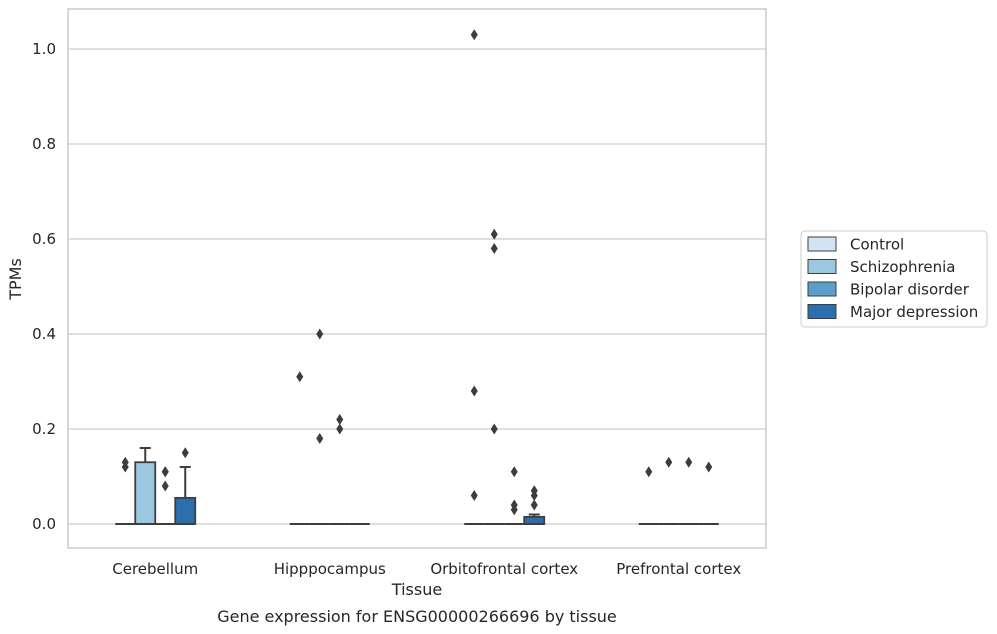 The width and height of the screenshot is (997, 634). Describe the element at coordinates (44, 286) in the screenshot. I see `y-axis: 0.0 0.2 0.4 0.6 0.8 1.0` at that location.